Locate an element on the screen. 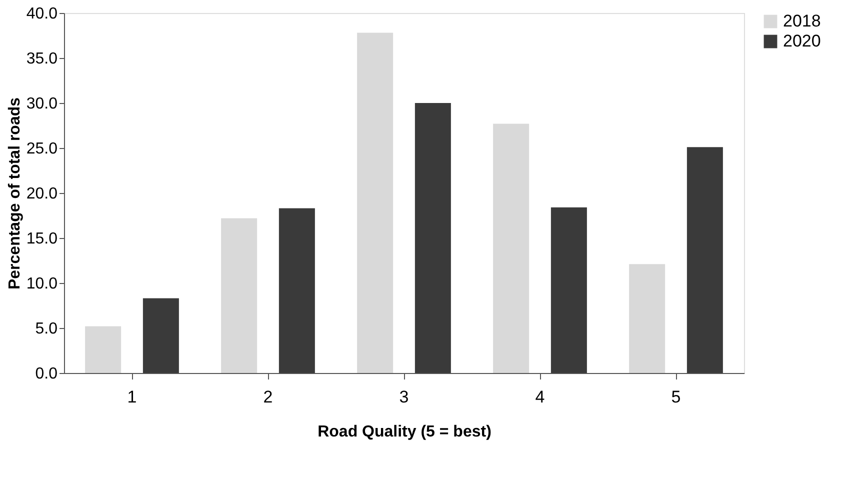 This screenshot has height=481, width=859. x-tick-label: 1 is located at coordinates (132, 397).